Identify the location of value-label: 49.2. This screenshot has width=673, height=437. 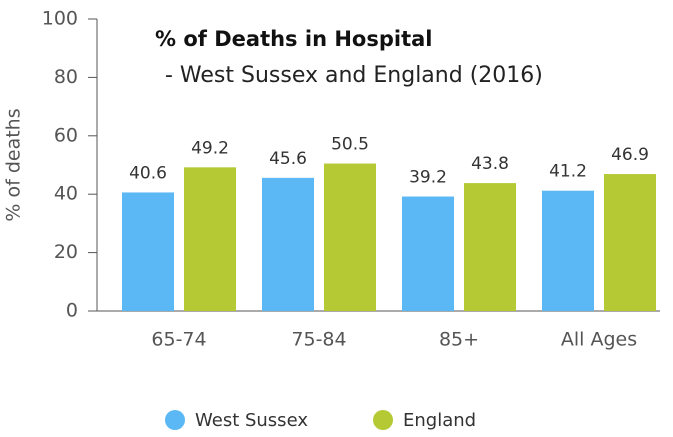
(210, 148).